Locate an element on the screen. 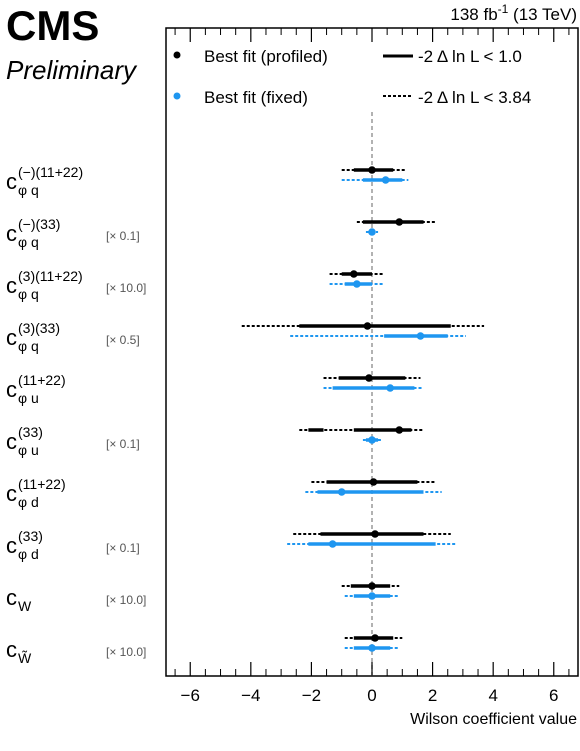  status-label: Preliminary is located at coordinates (72, 70).